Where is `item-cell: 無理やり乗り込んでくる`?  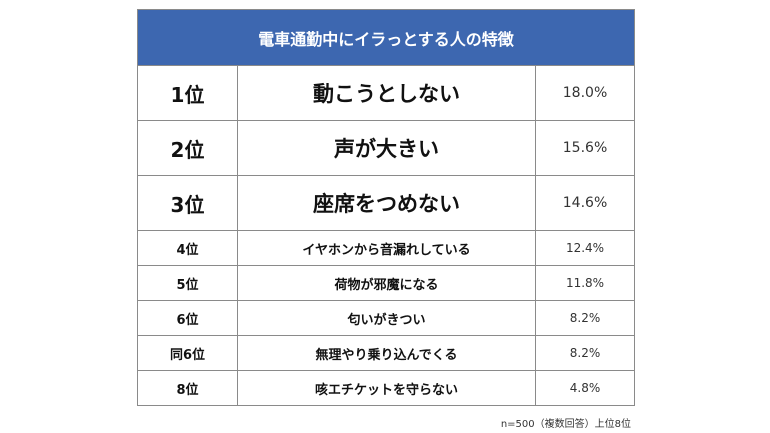 item-cell: 無理やり乗り込んでくる is located at coordinates (386, 353).